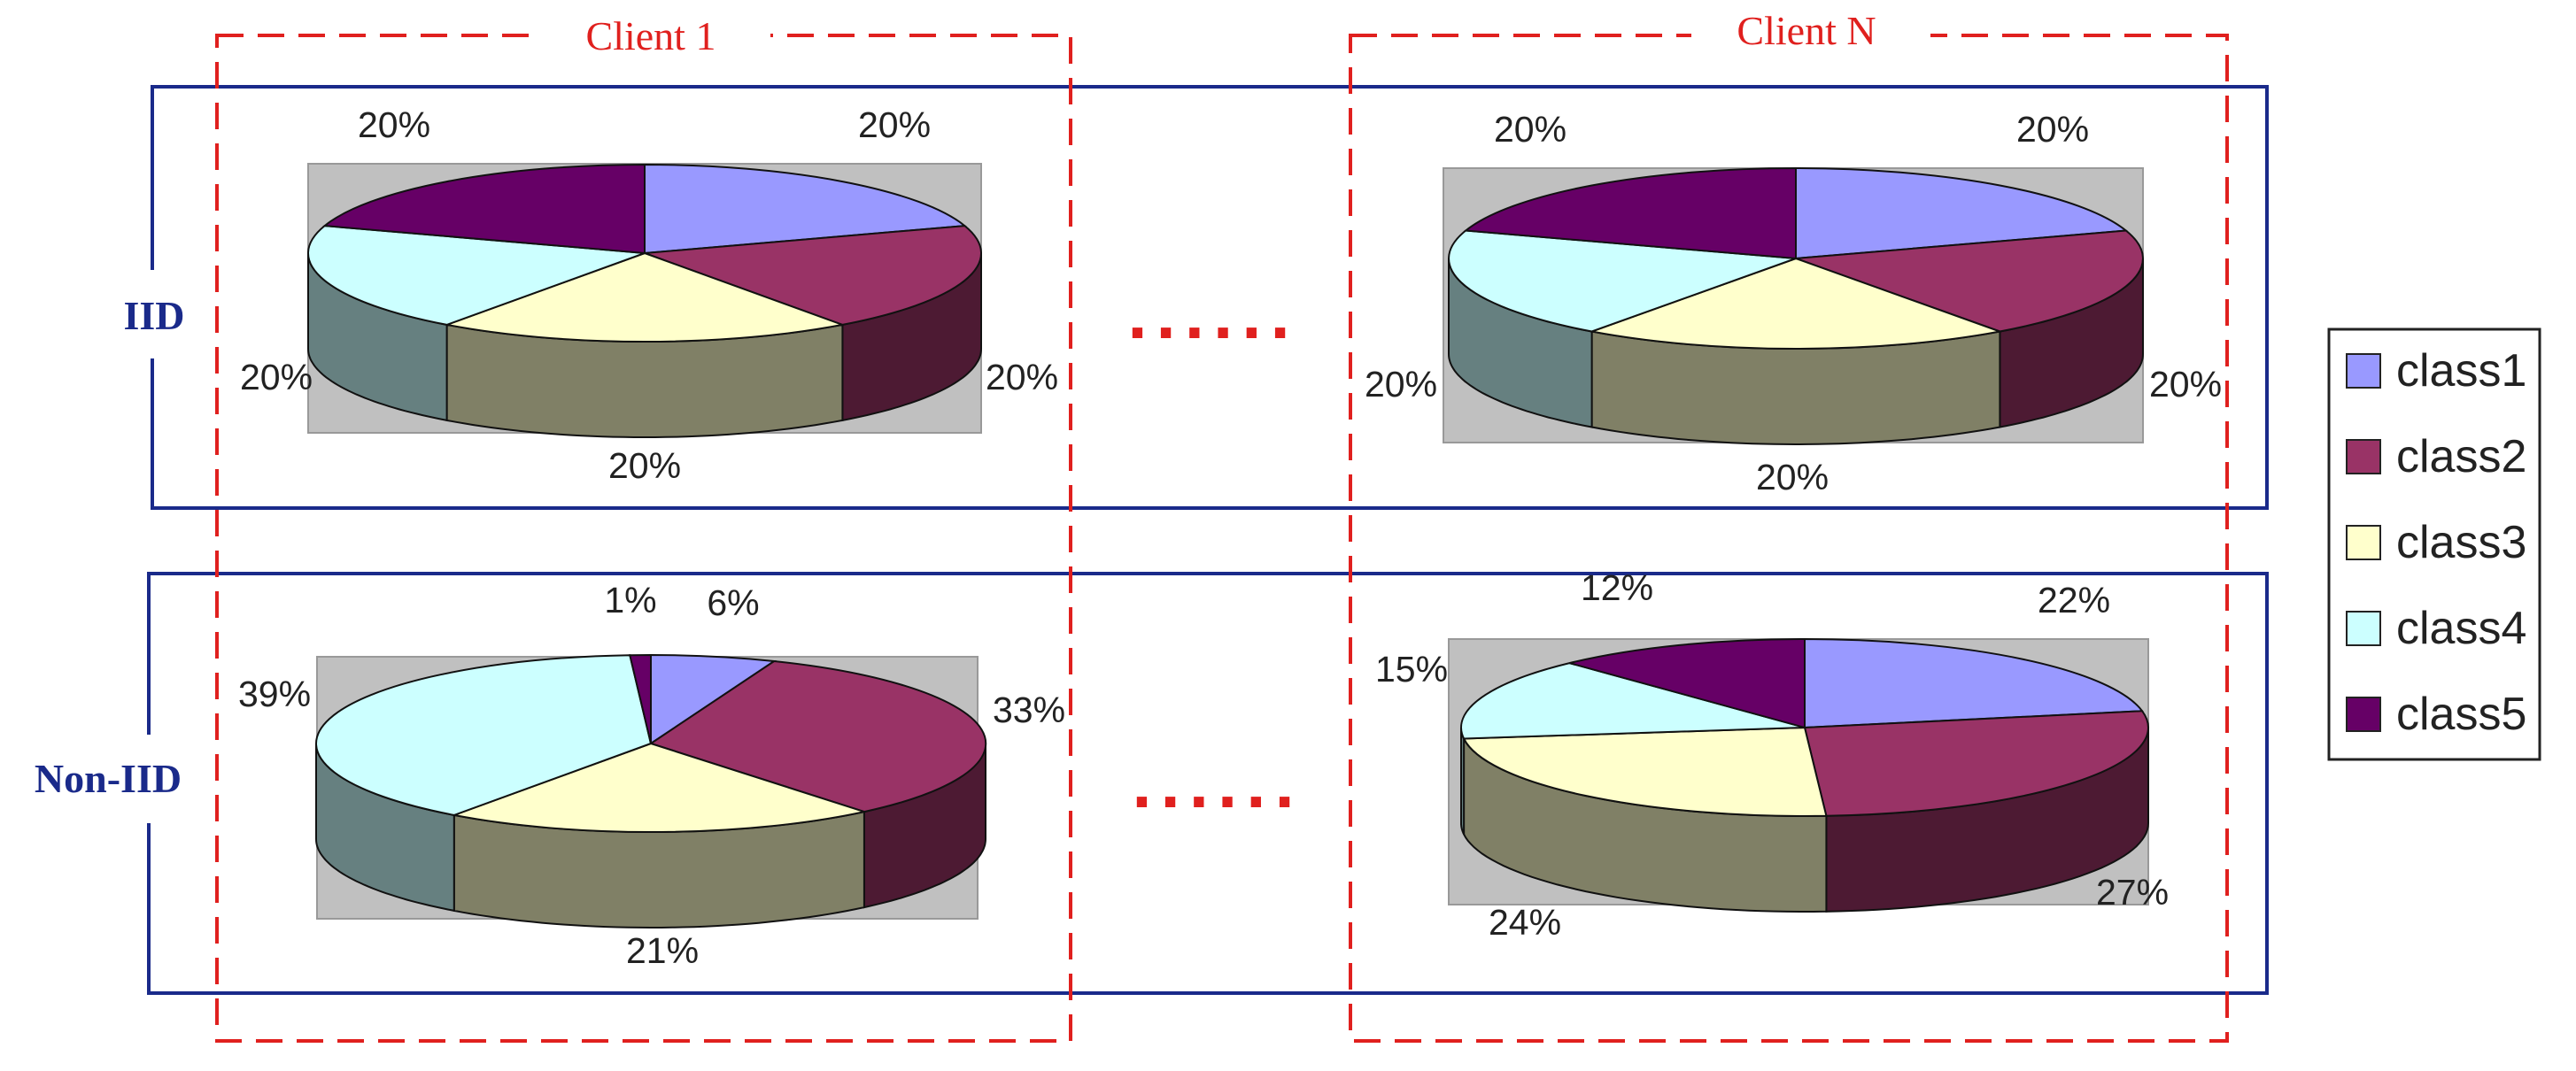 The width and height of the screenshot is (2576, 1071). What do you see at coordinates (2363, 542) in the screenshot?
I see `legend-swatch-class3` at bounding box center [2363, 542].